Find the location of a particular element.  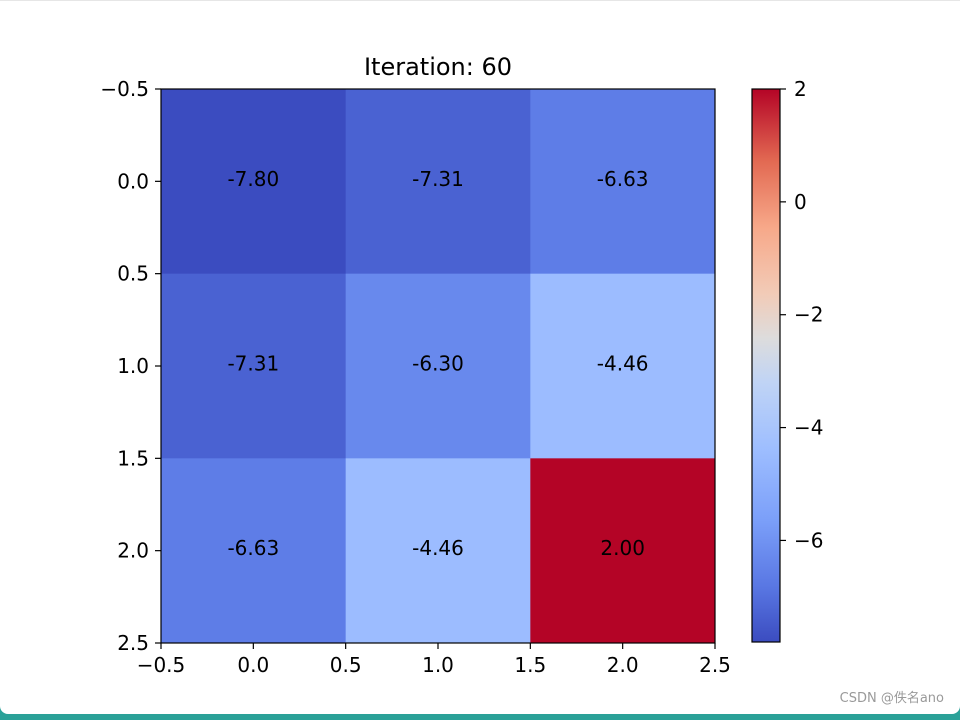

heatmap-cell-r2-c1 is located at coordinates (438, 551).